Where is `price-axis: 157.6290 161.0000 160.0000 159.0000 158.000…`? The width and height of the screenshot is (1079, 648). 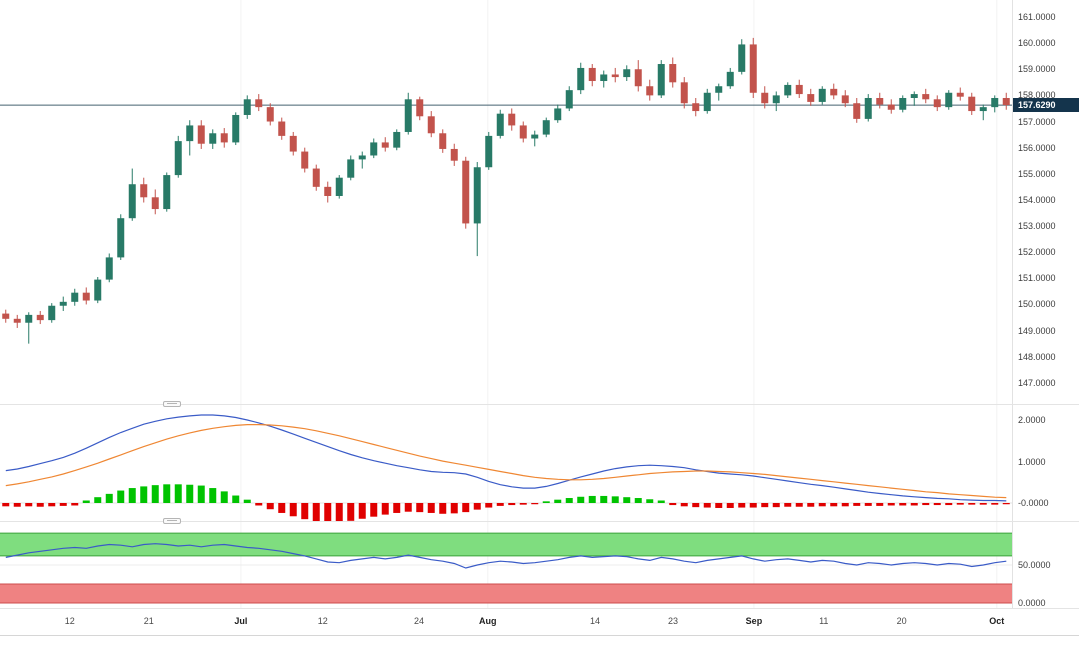
price-axis: 157.6290 161.0000 160.0000 159.0000 158.000… is located at coordinates (1045, 304).